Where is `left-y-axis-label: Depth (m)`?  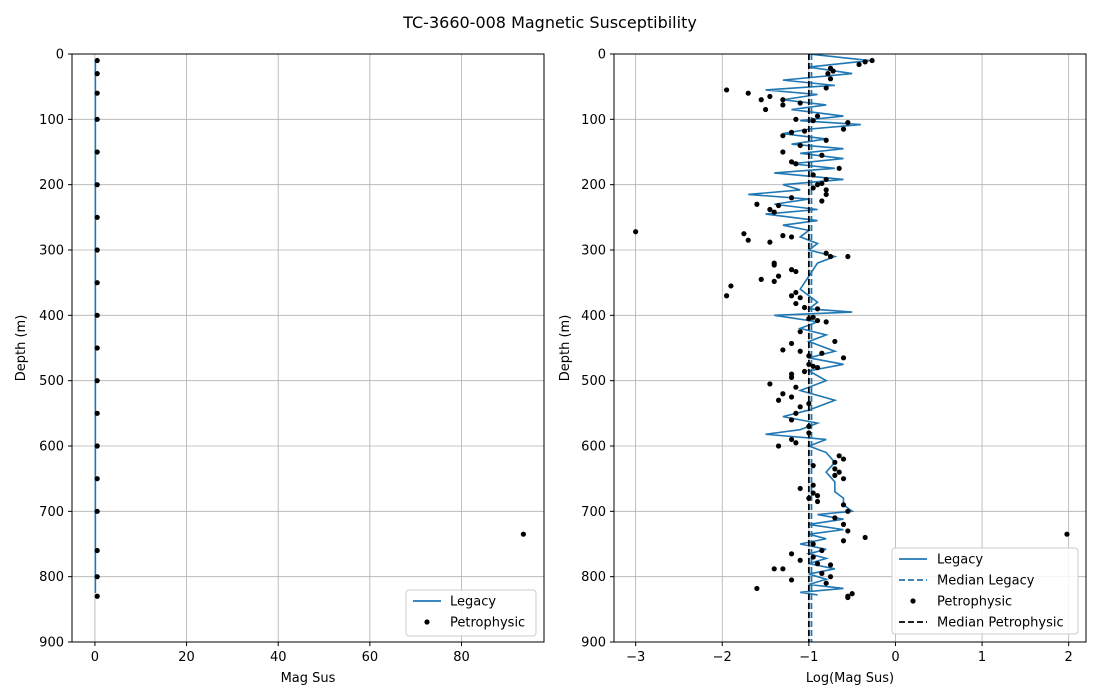
left-y-axis-label: Depth (m) is located at coordinates (21, 348).